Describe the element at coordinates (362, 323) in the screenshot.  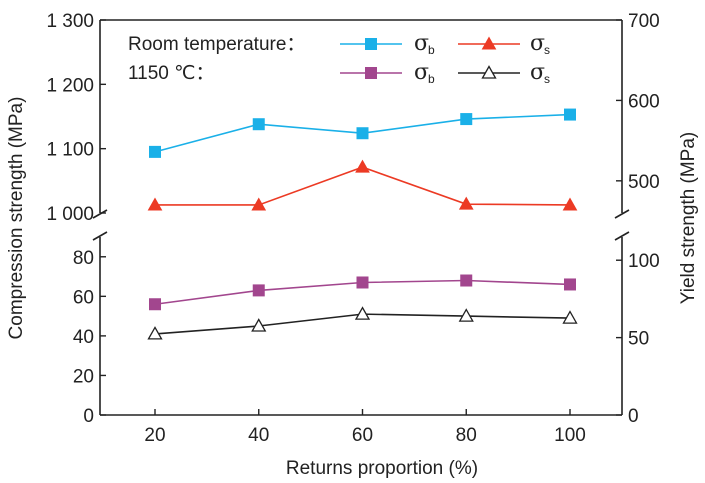
I see `series-ht_sigma_s` at that location.